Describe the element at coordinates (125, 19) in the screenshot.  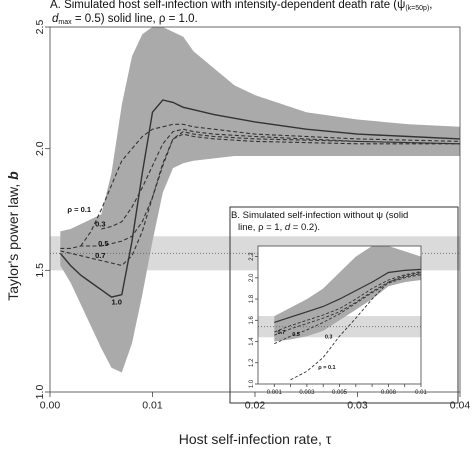
I see `panel-a-title-line2: dmax = 0.5) solid line, ρ = 1.0.` at that location.